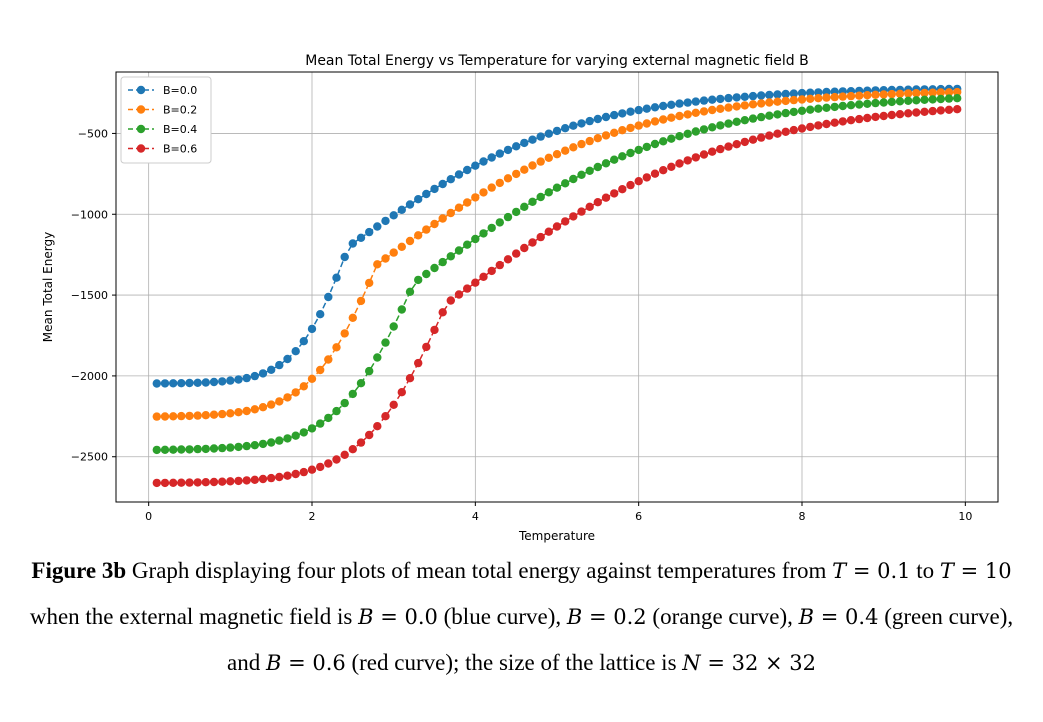  What do you see at coordinates (93, 295) in the screenshot?
I see `y-axis: −2500 −2000 −1500 −1000 −500` at bounding box center [93, 295].